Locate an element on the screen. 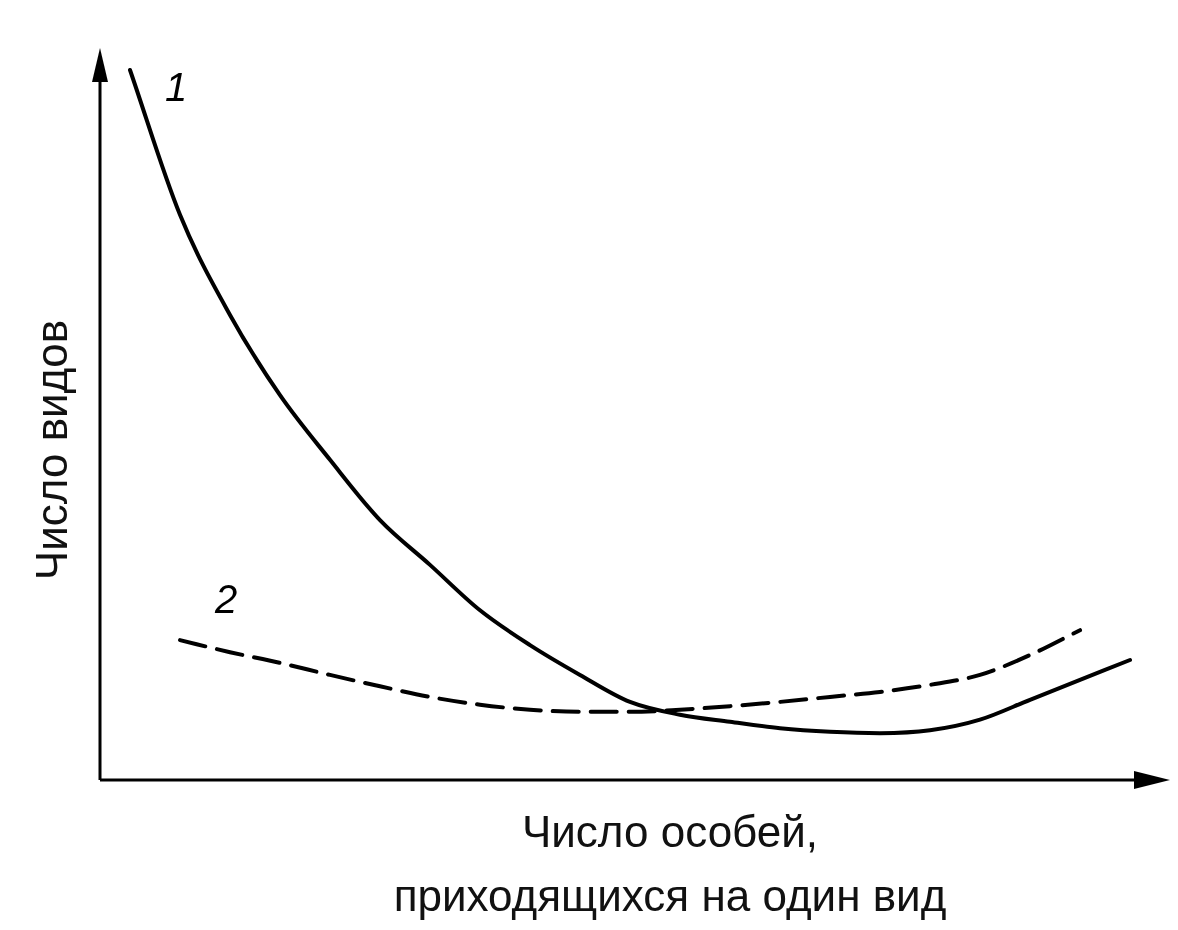  legend-label: 1 is located at coordinates (176, 87).